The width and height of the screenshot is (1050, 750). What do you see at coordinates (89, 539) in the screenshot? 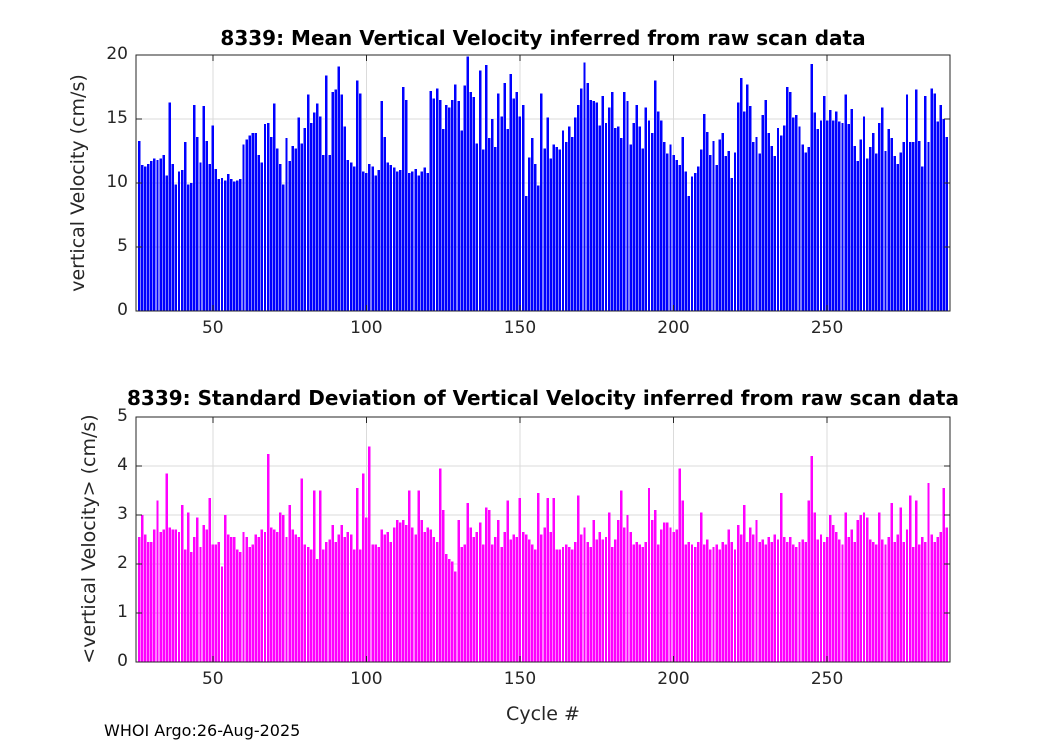
I see `std-chart-y-axis-label: <vertical Velocity> (cm/s)` at bounding box center [89, 539].